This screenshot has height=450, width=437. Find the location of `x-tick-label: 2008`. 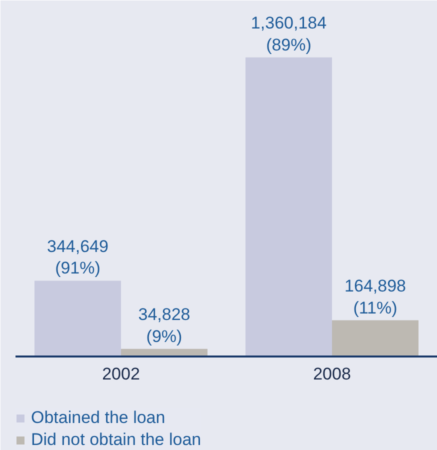

x-tick-label: 2008 is located at coordinates (332, 374).